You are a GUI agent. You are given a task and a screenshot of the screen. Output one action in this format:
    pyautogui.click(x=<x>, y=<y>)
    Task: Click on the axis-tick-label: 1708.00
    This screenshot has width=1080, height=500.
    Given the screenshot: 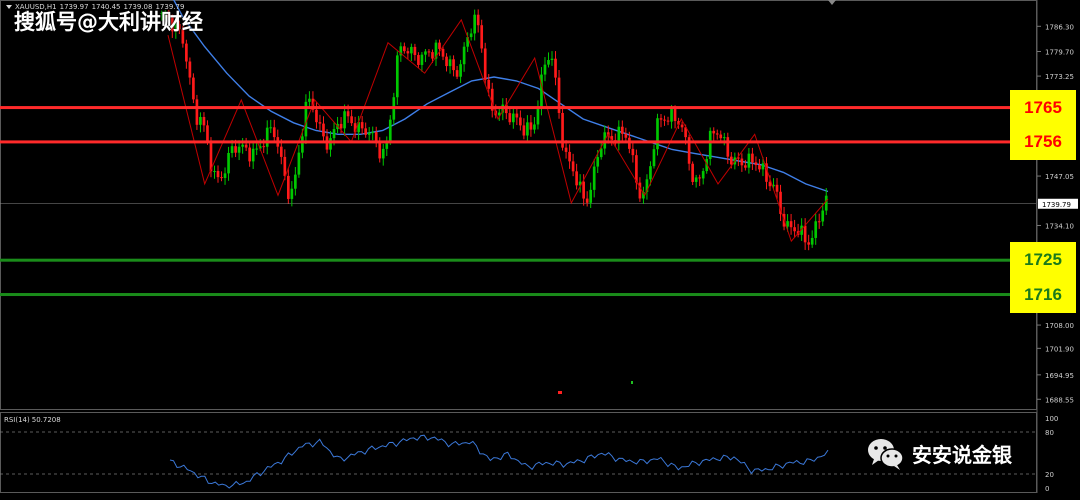 What is the action you would take?
    pyautogui.click(x=1059, y=326)
    